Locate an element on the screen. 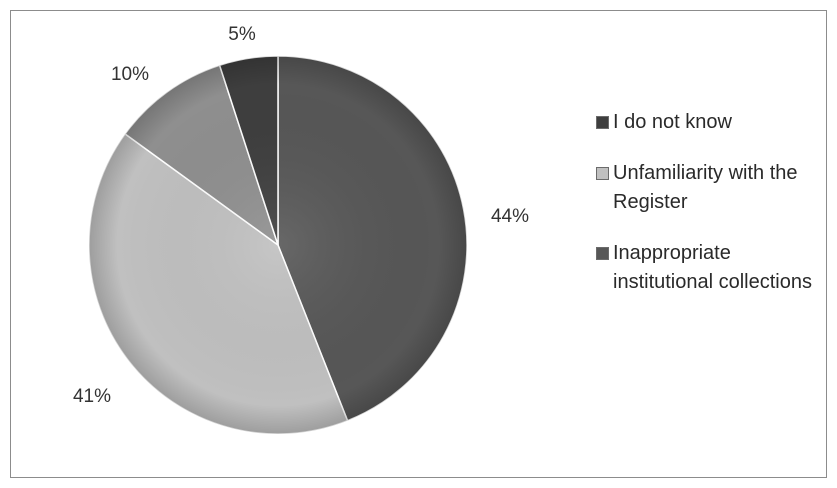 This screenshot has height=488, width=837. legend-item-inappropriate-collections: Inappropriate institutional collections is located at coordinates (711, 268).